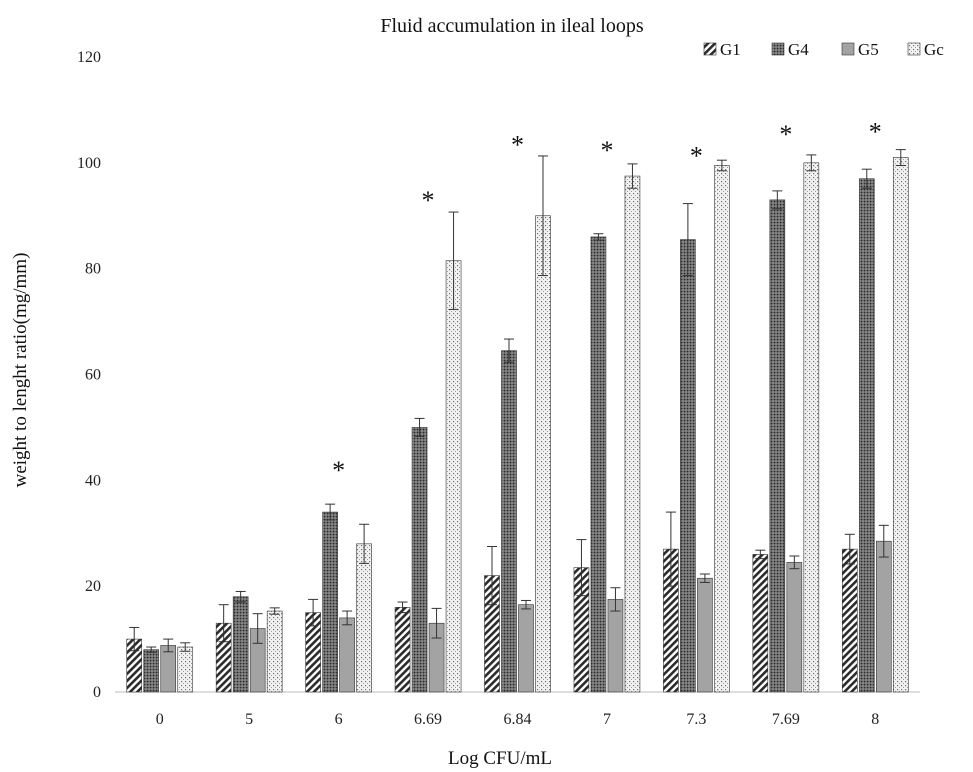 This screenshot has height=772, width=973. What do you see at coordinates (798, 49) in the screenshot?
I see `legend-label: G4` at bounding box center [798, 49].